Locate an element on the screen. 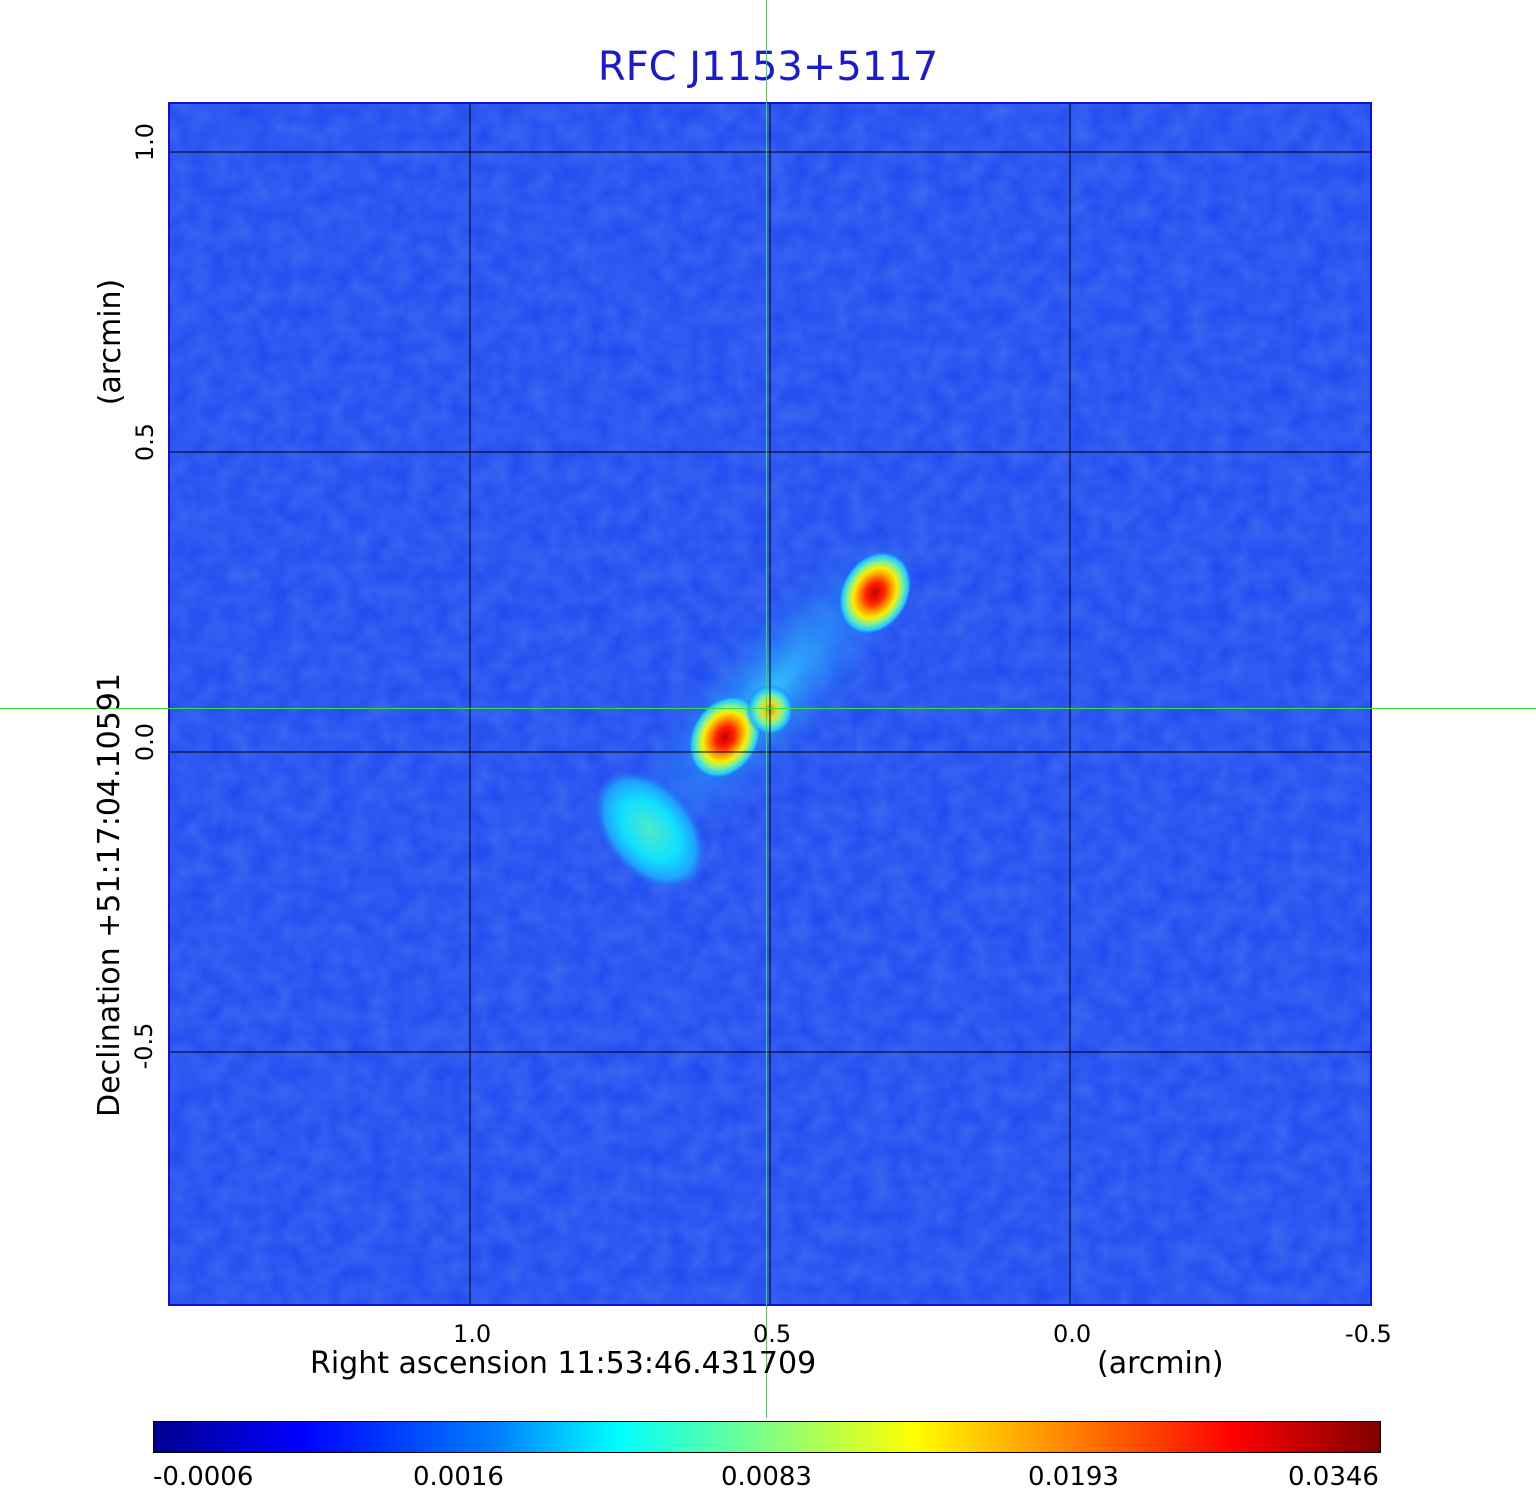 This screenshot has height=1511, width=1536. crosshair-vertical is located at coordinates (766, 709).